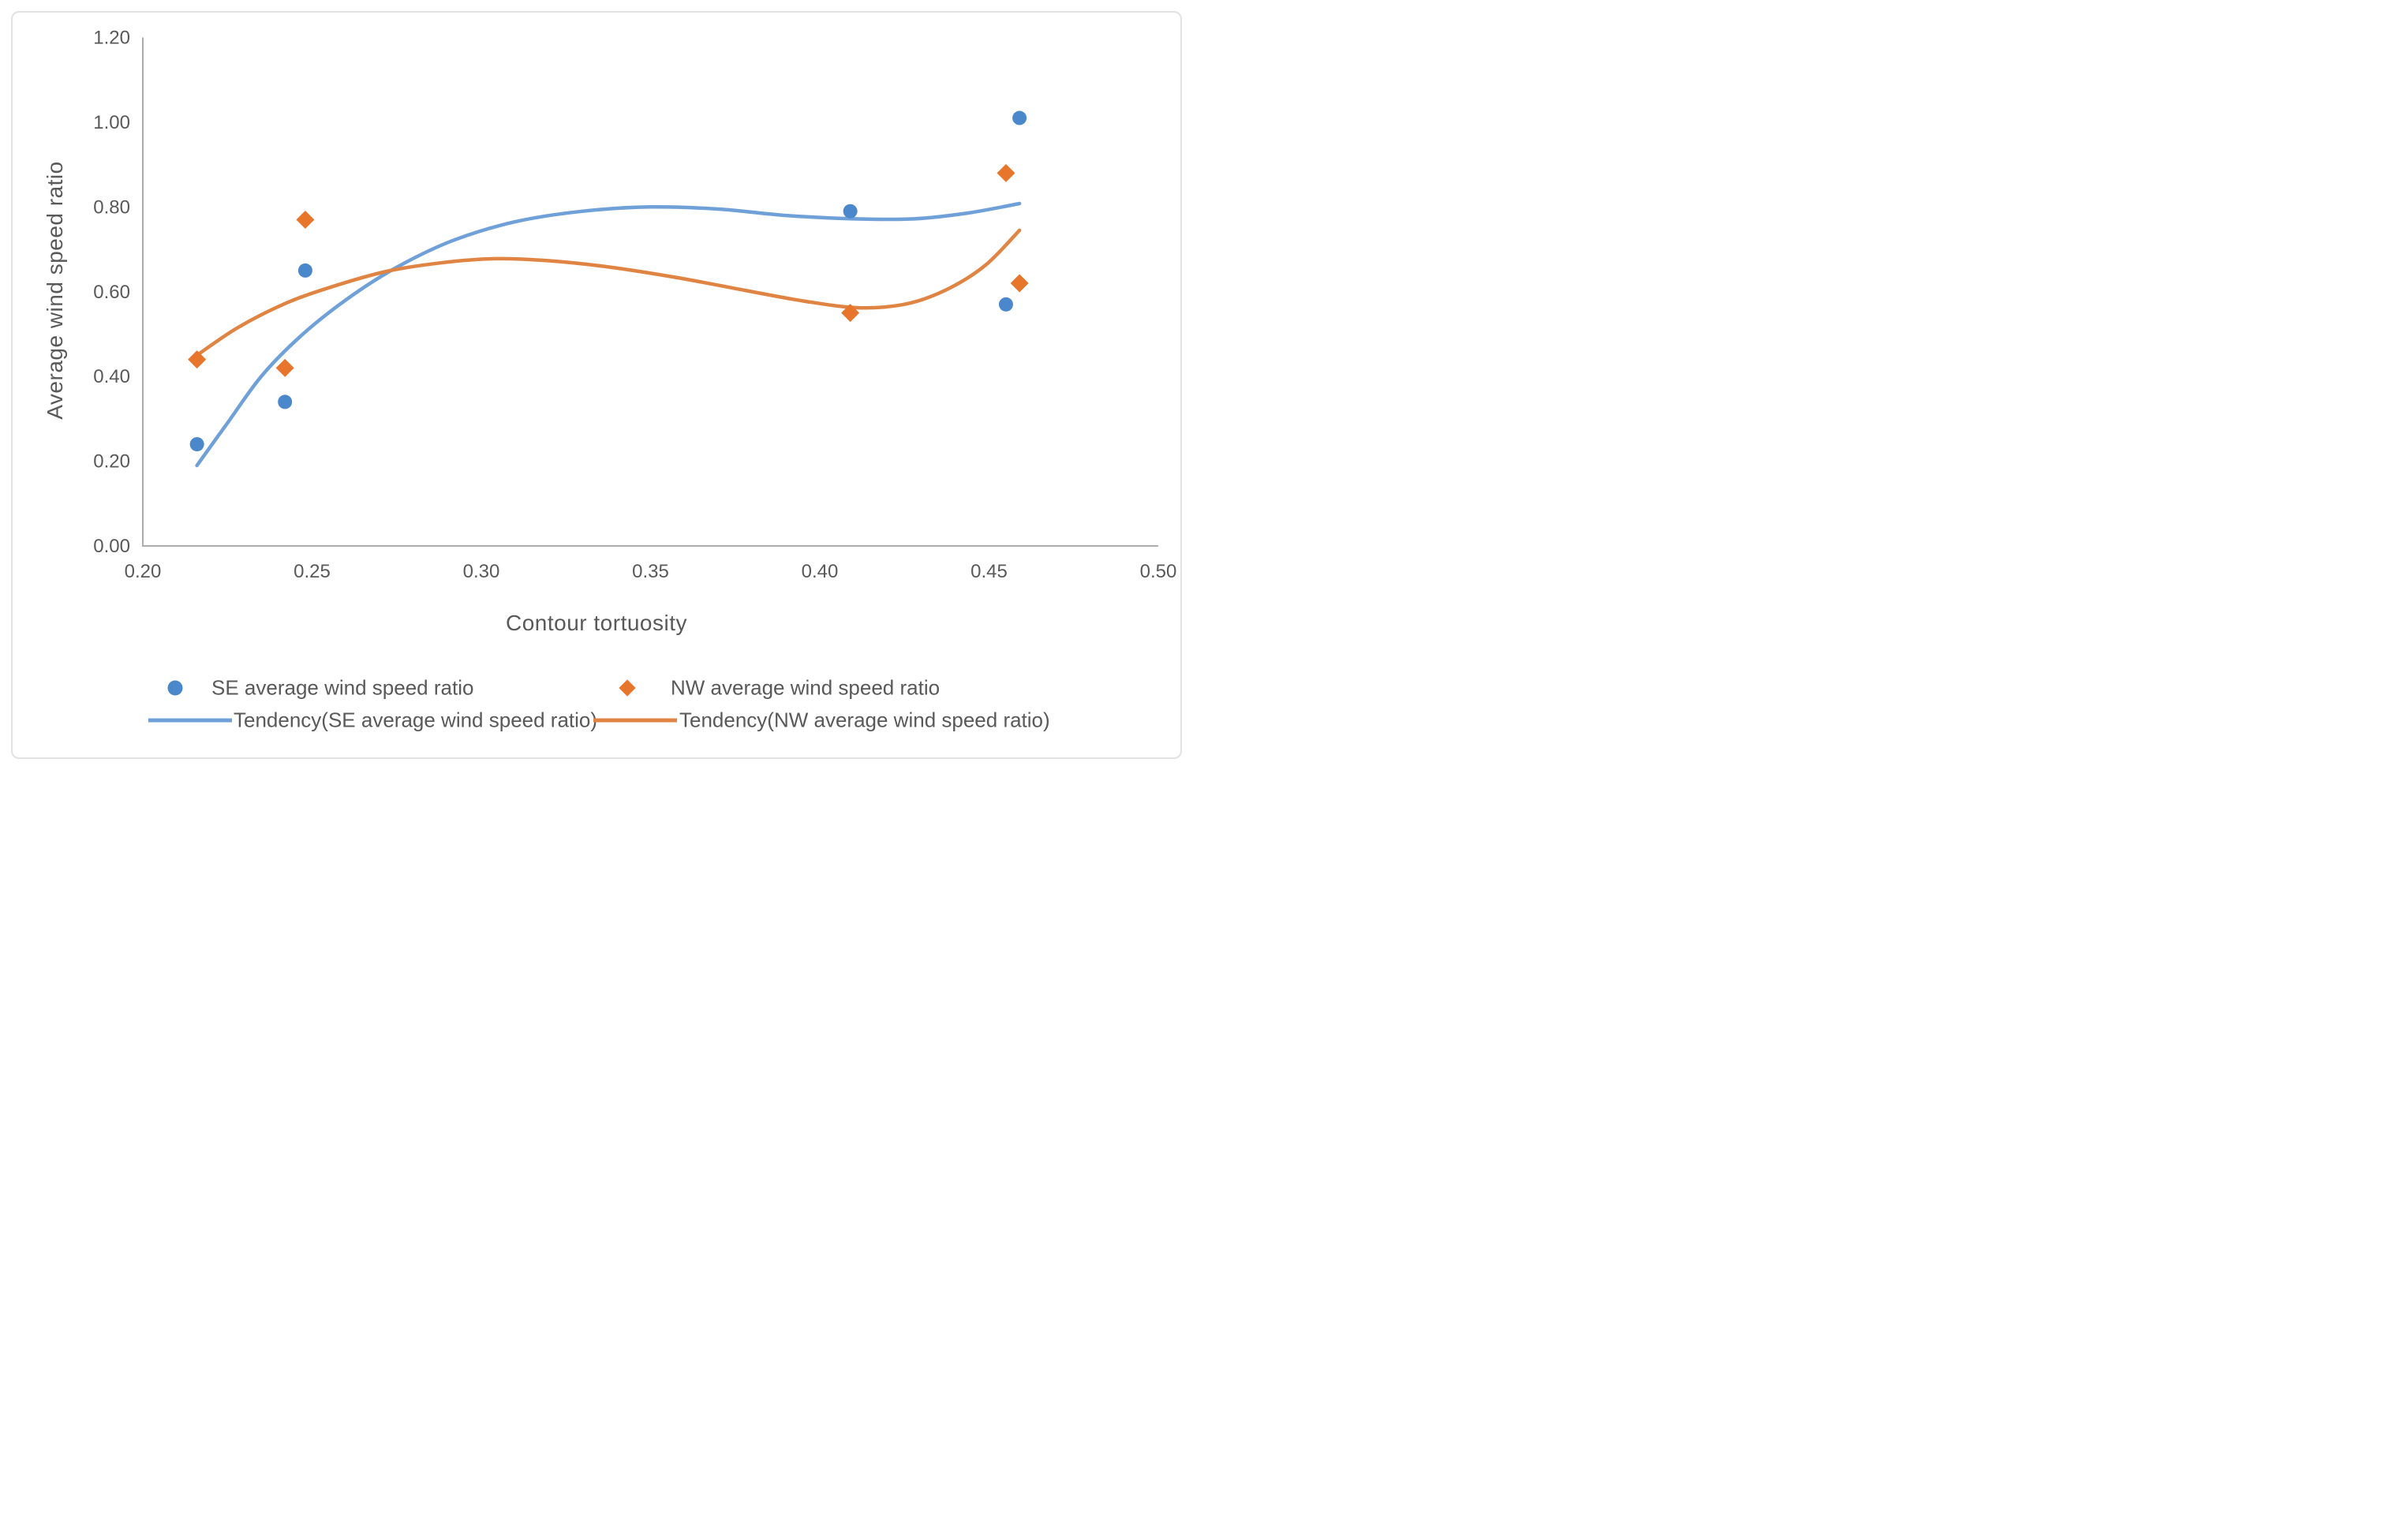  What do you see at coordinates (608, 292) in the screenshot?
I see `trendline-nw` at bounding box center [608, 292].